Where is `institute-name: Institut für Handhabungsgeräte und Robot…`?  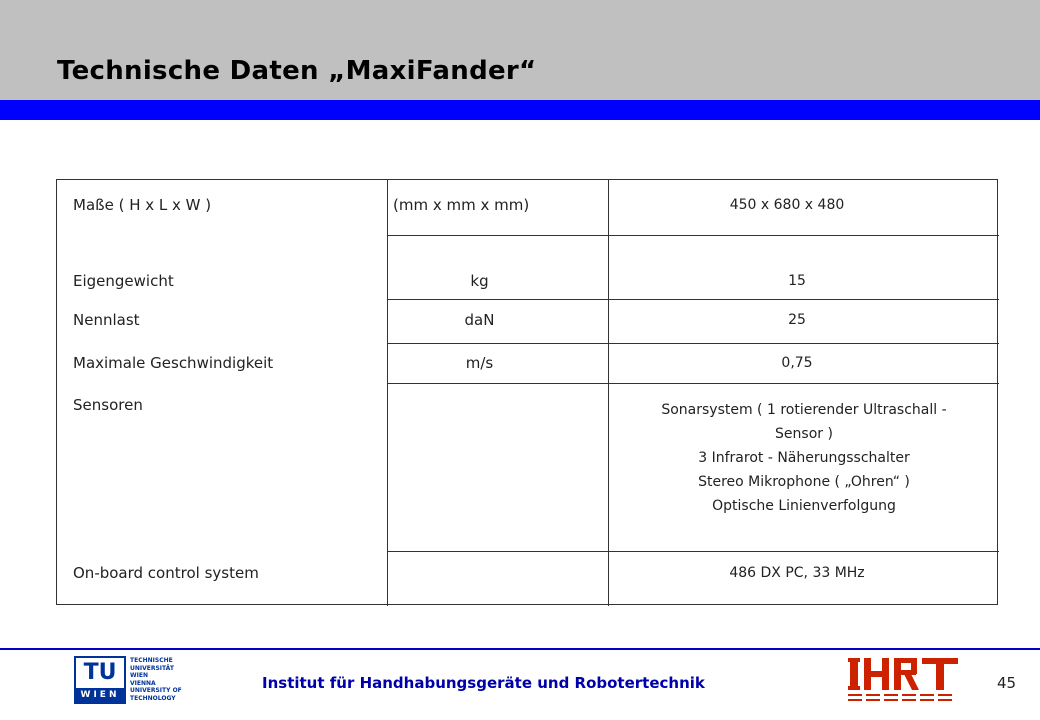
institute-name: Institut für Handhabungsgeräte und Robot… is located at coordinates (483, 683).